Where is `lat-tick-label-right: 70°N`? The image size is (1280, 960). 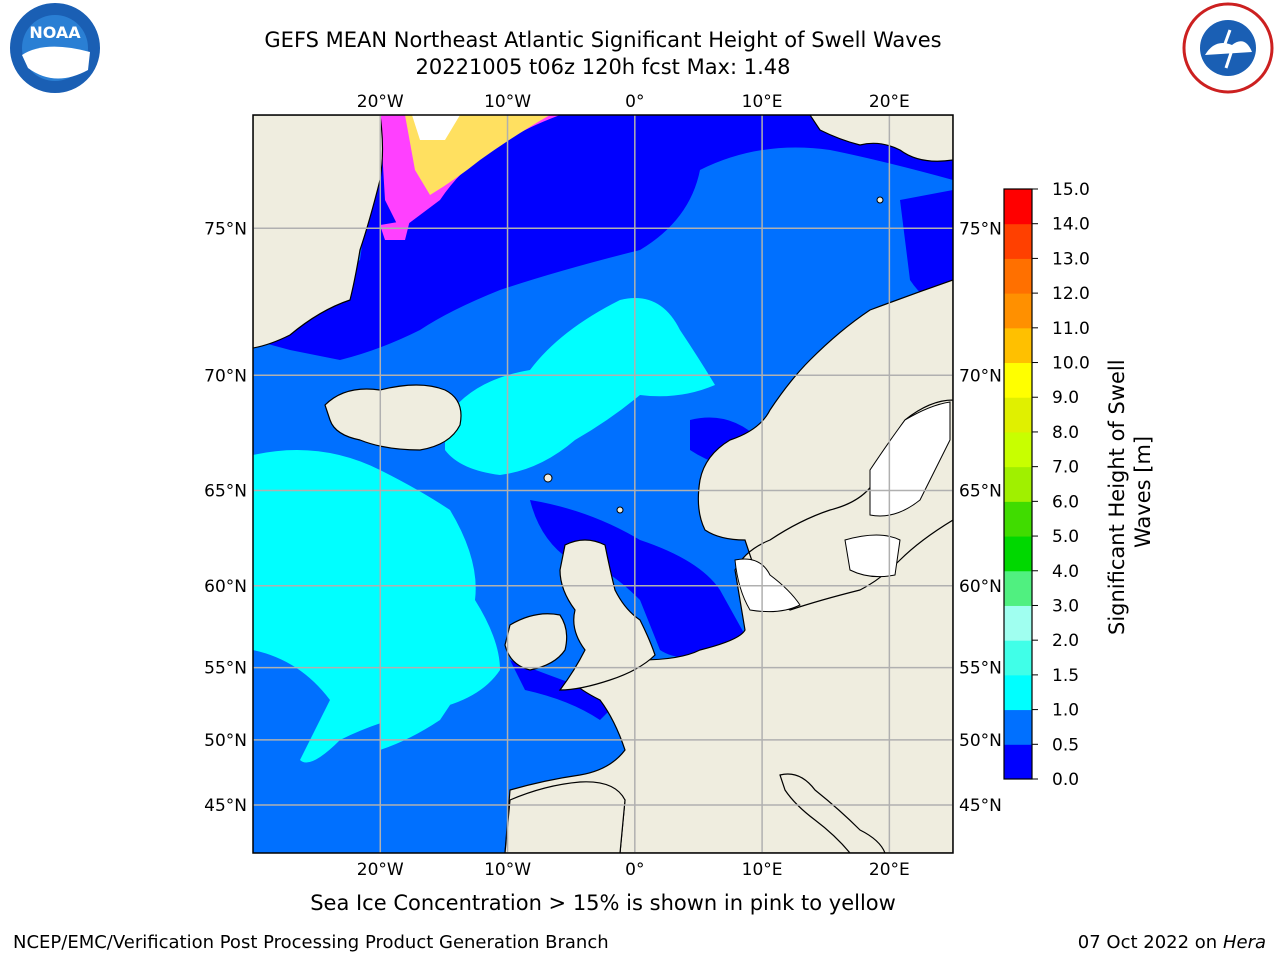
lat-tick-label-right: 70°N is located at coordinates (980, 376).